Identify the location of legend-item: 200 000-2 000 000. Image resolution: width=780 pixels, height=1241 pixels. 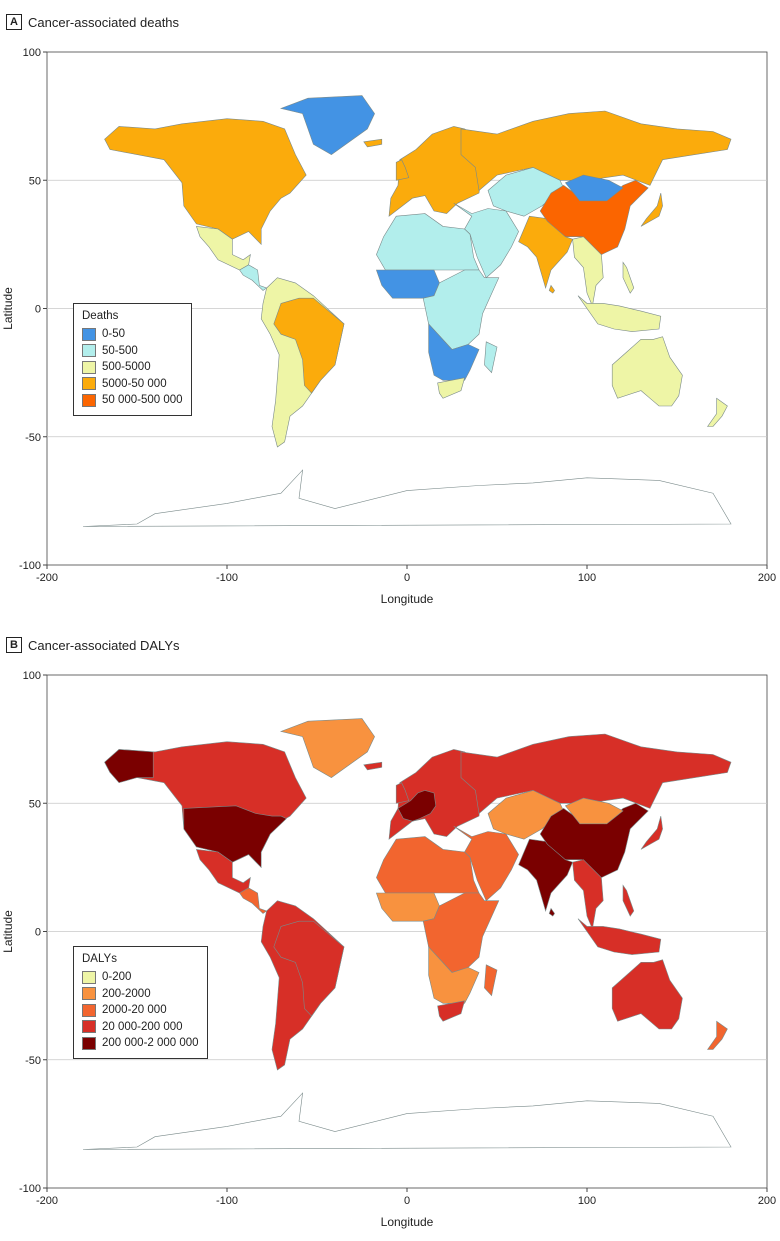
(140, 1043).